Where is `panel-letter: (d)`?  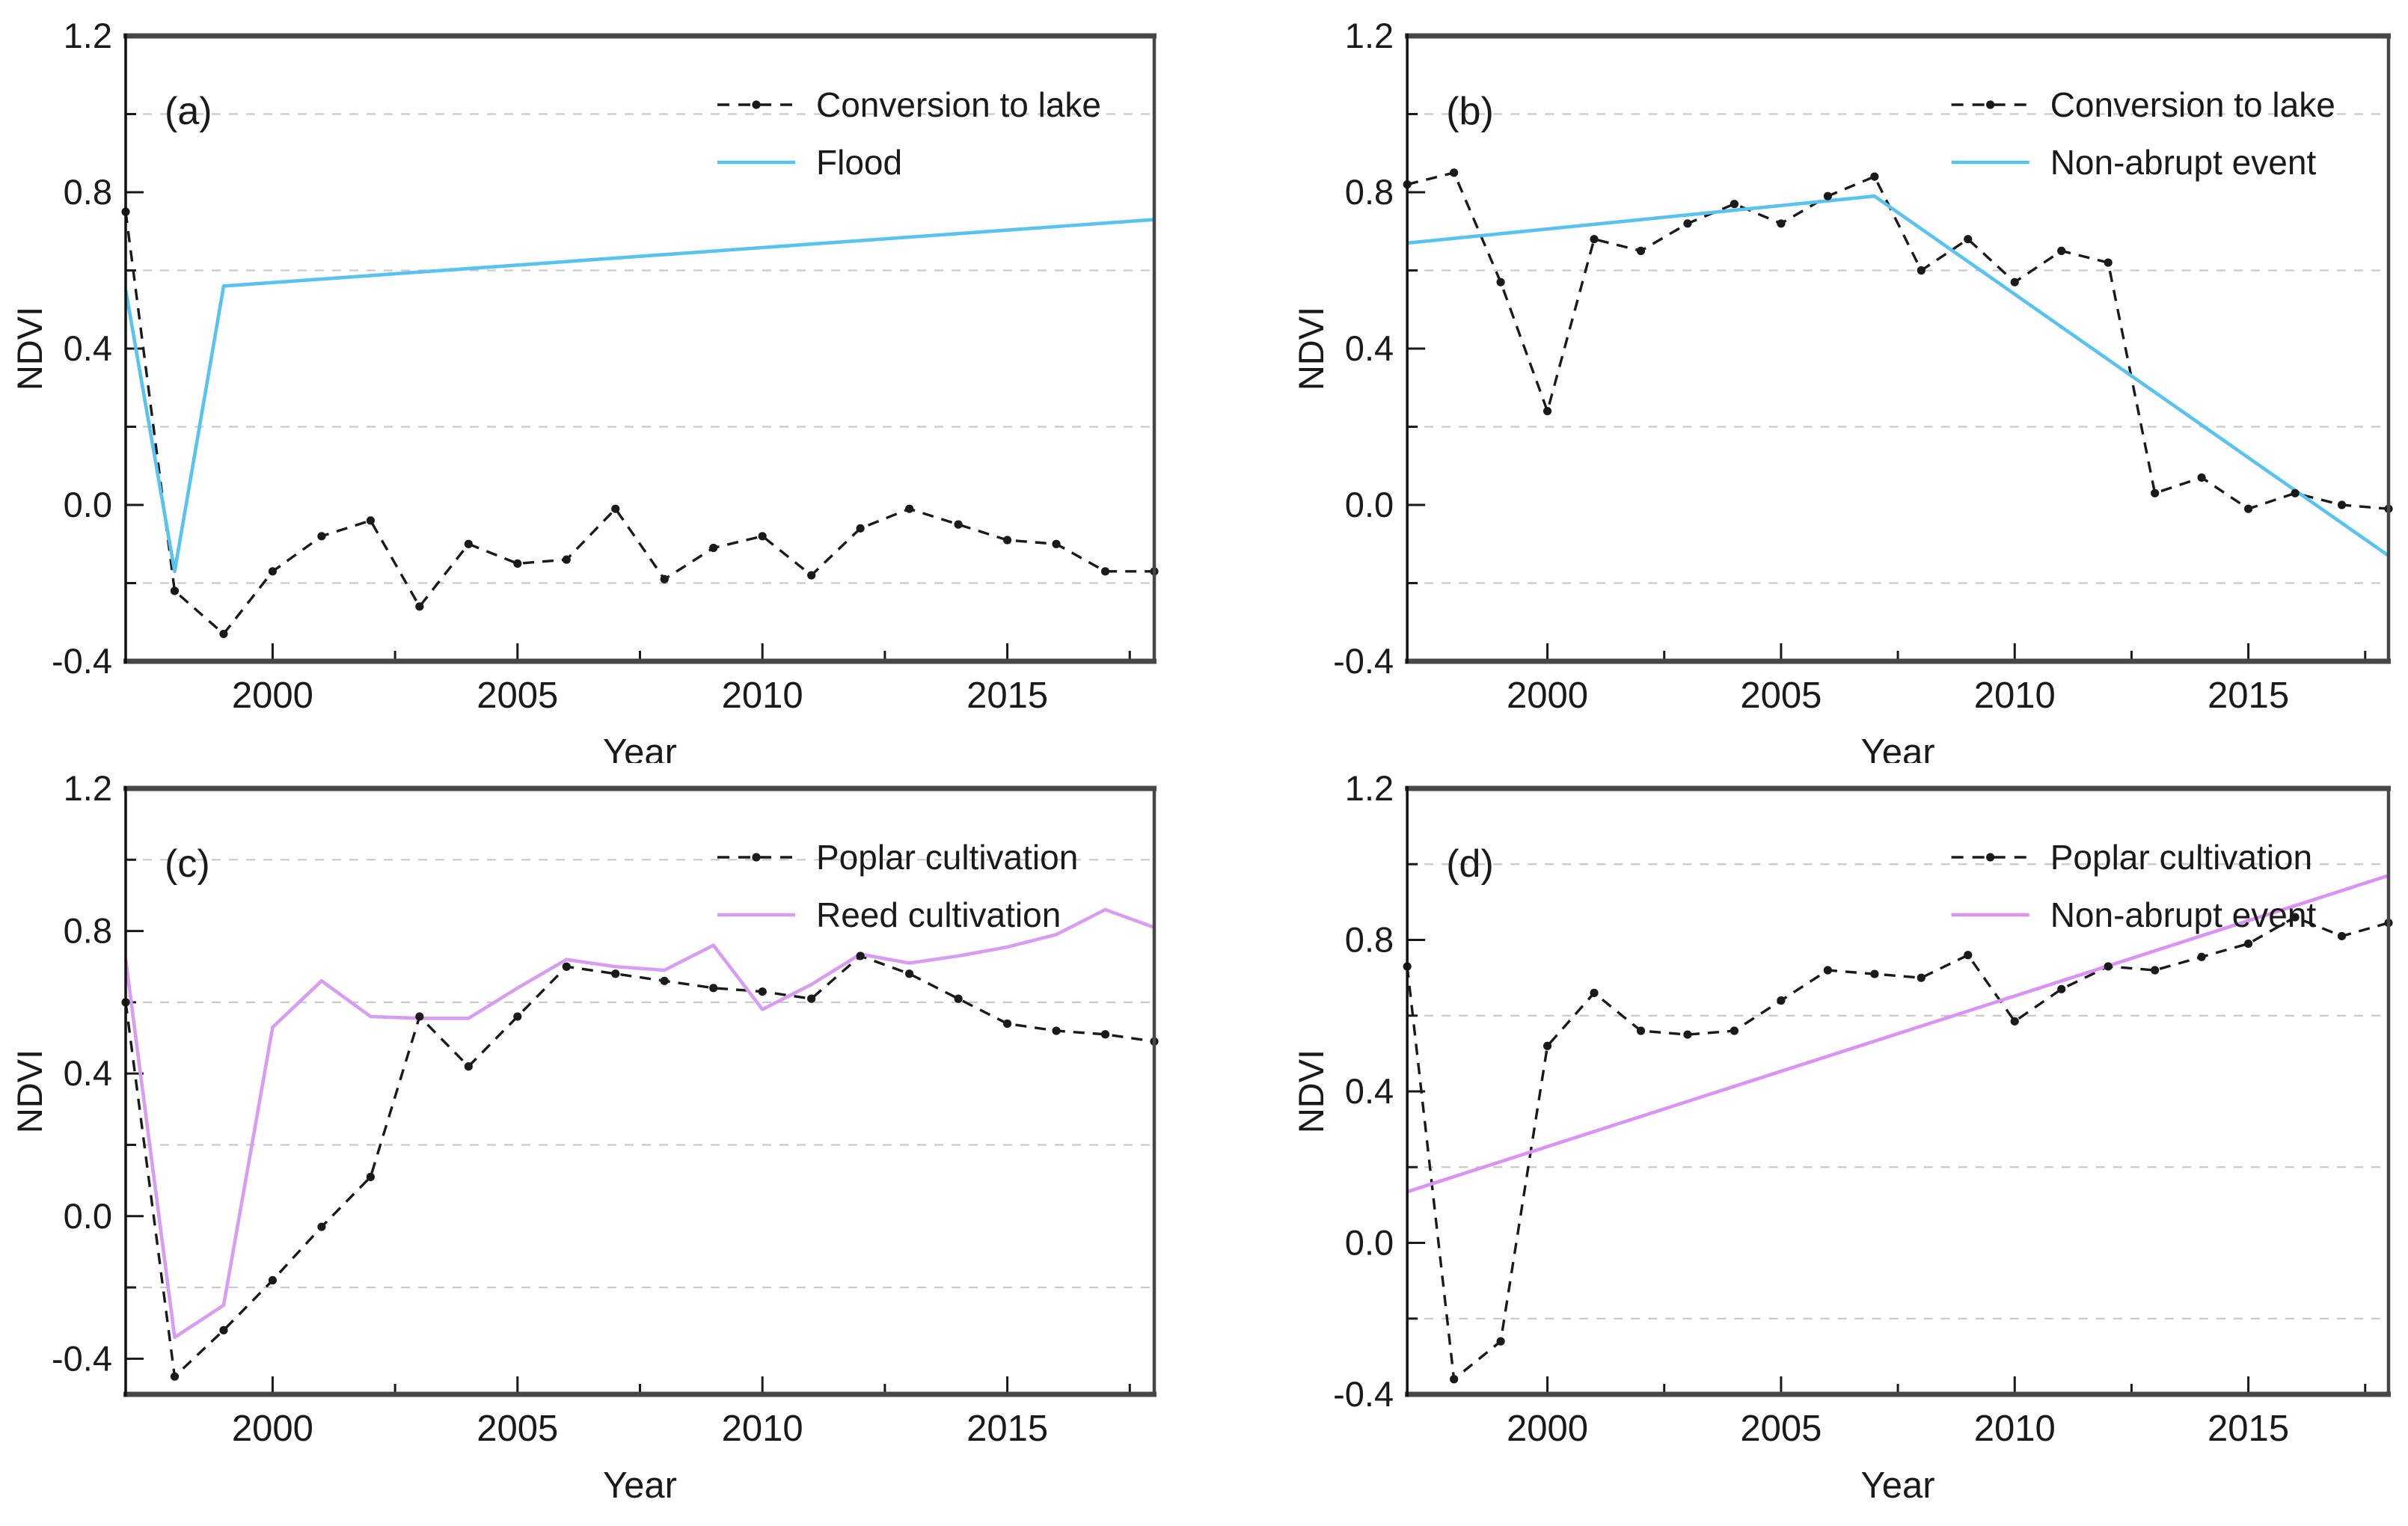 panel-letter: (d) is located at coordinates (1470, 864).